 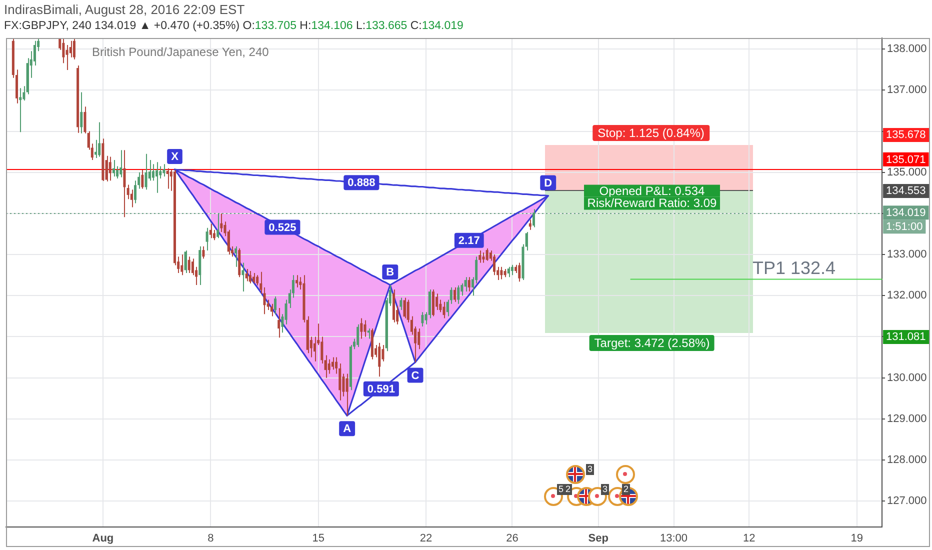 I want to click on x-tick-label: 8, so click(x=211, y=538).